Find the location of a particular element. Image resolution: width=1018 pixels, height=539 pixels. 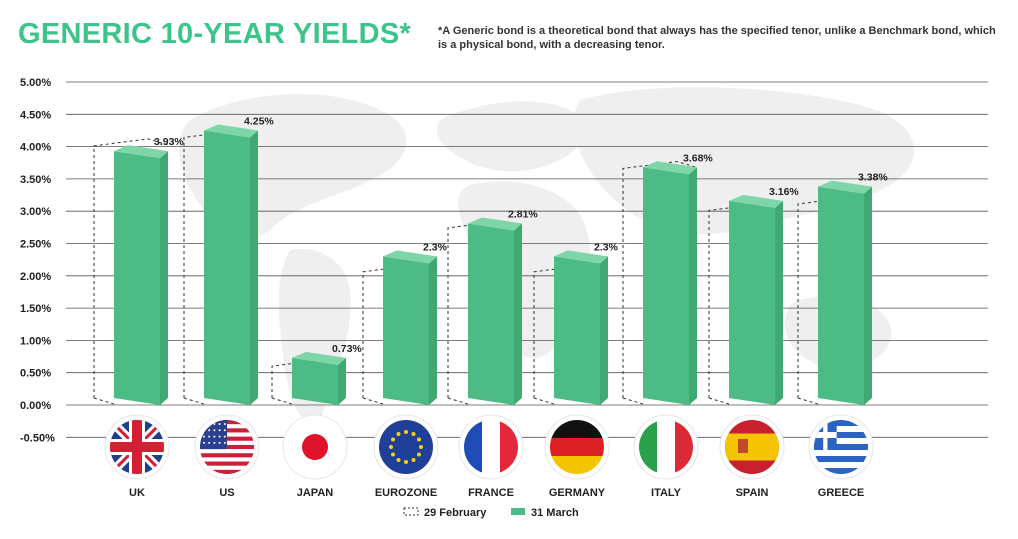

y-tick-label: 2.50% is located at coordinates (35, 245).